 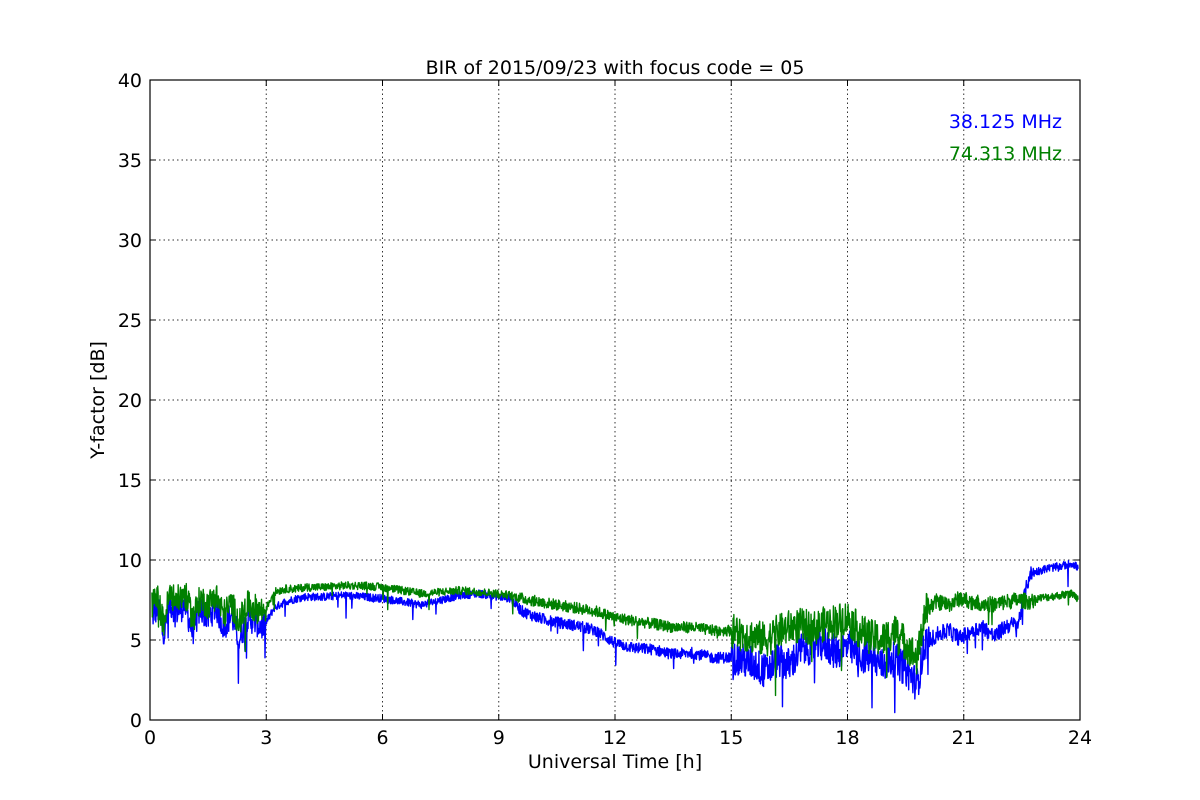 I want to click on x-tick-label: 21, so click(x=964, y=738).